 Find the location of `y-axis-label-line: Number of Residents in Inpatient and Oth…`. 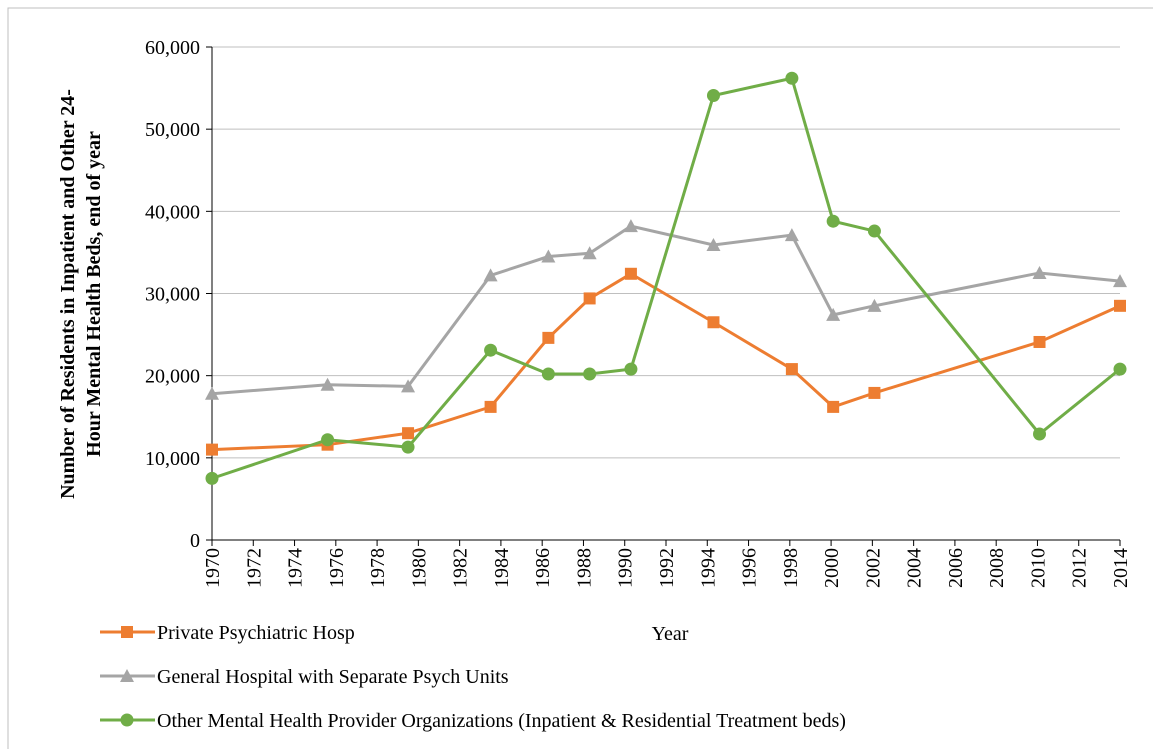

y-axis-label-line: Number of Residents in Inpatient and Oth… is located at coordinates (68, 294).